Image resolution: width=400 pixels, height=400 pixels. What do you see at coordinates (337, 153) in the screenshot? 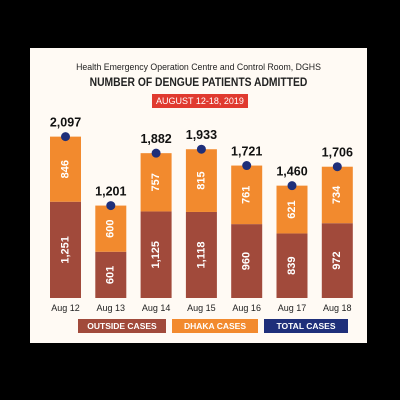
I see `total-label: 1,706` at bounding box center [337, 153].